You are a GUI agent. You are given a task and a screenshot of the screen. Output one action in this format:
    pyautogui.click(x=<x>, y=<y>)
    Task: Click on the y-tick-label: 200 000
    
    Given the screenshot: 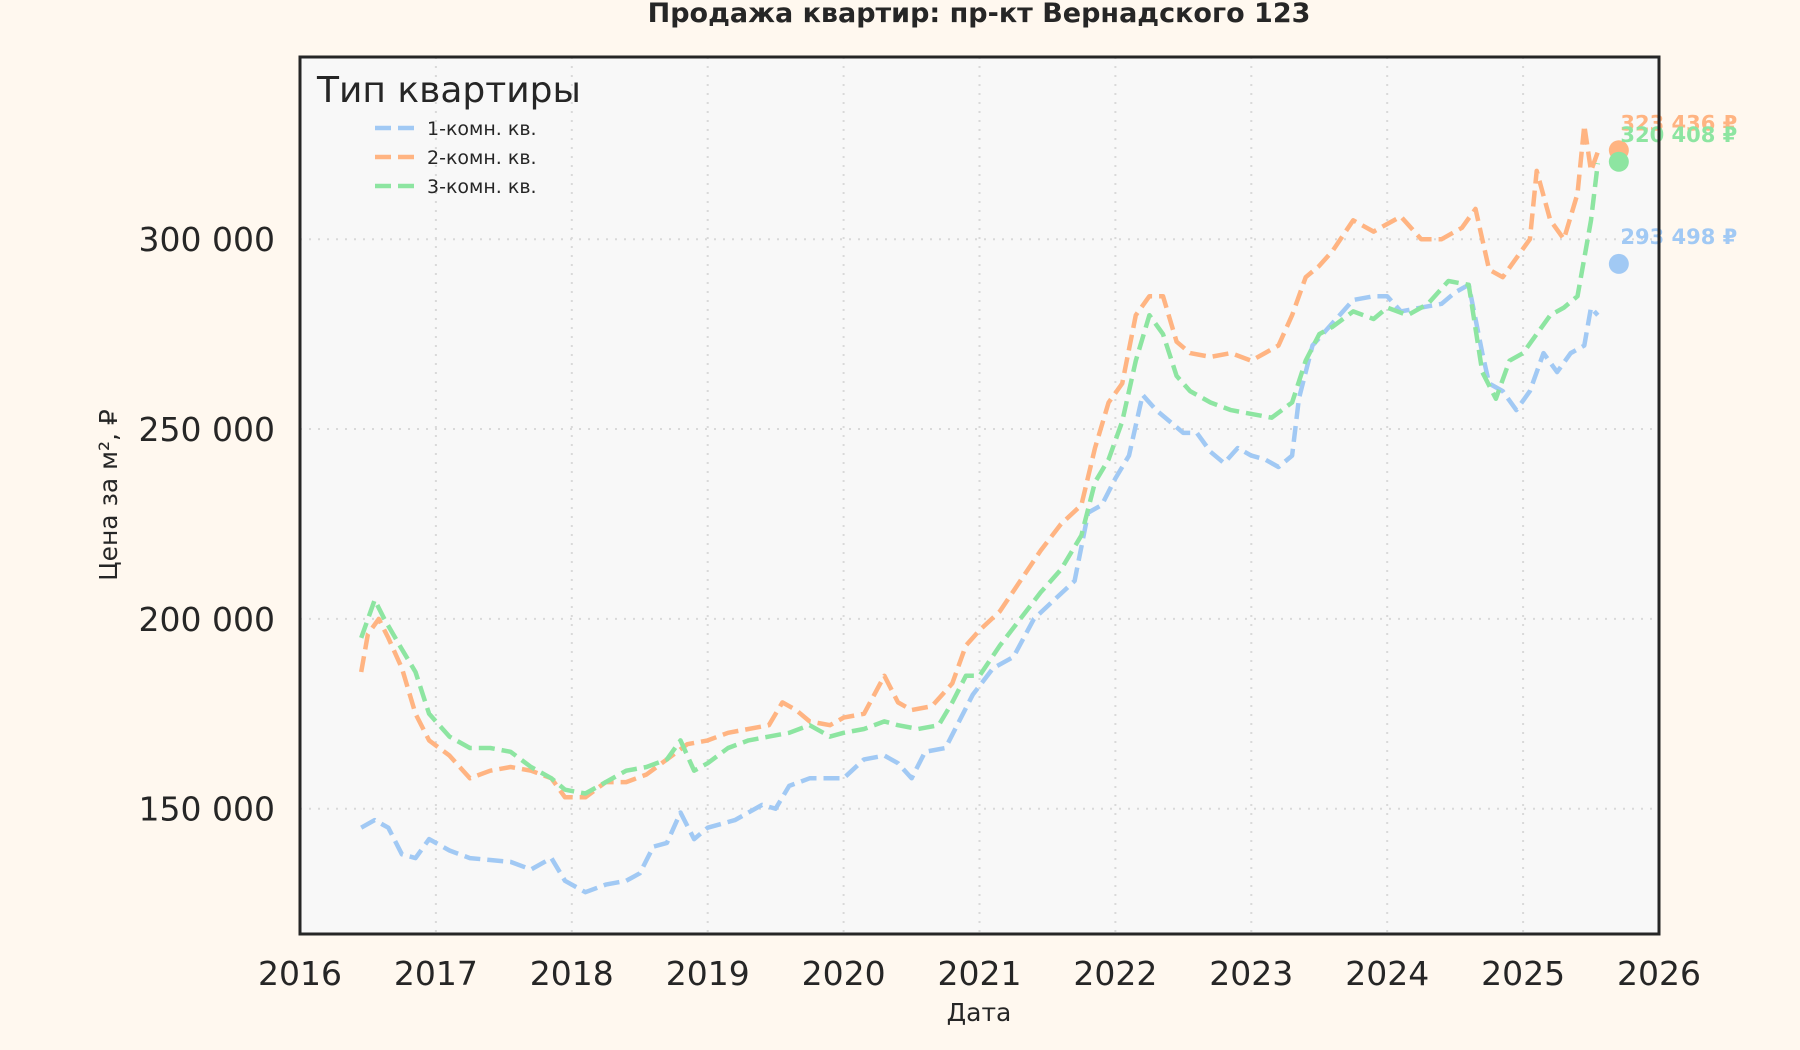 What is the action you would take?
    pyautogui.click(x=207, y=619)
    